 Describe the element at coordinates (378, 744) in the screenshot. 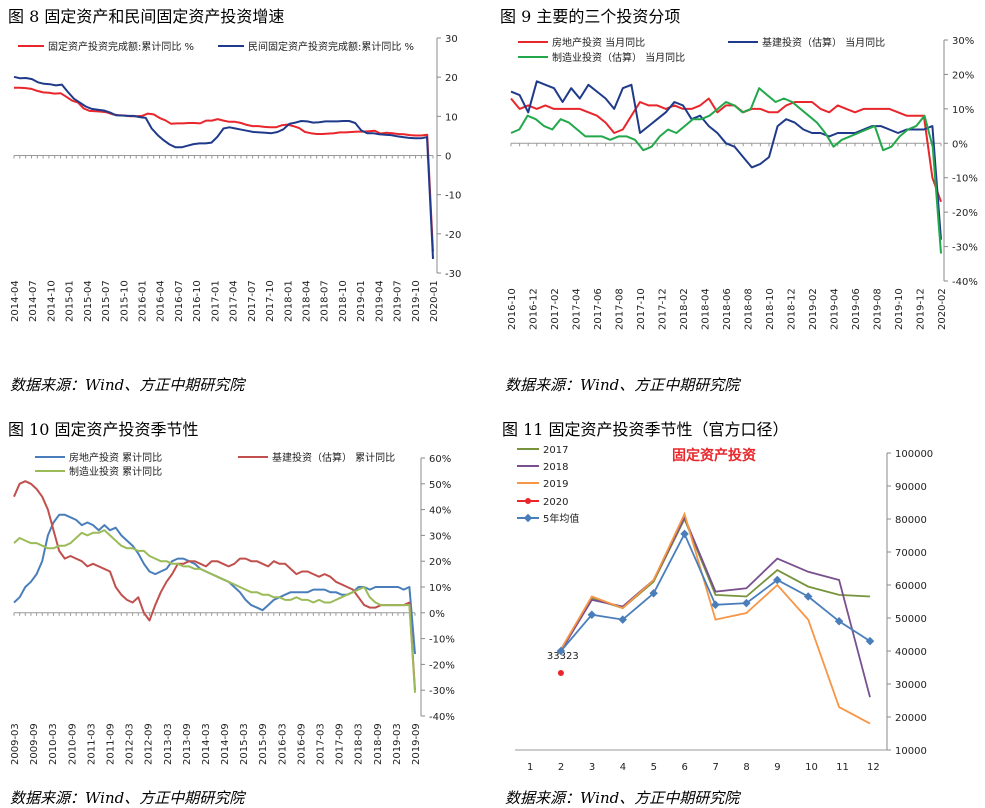

I see `fig10-x-tick-label: 2018-09` at that location.